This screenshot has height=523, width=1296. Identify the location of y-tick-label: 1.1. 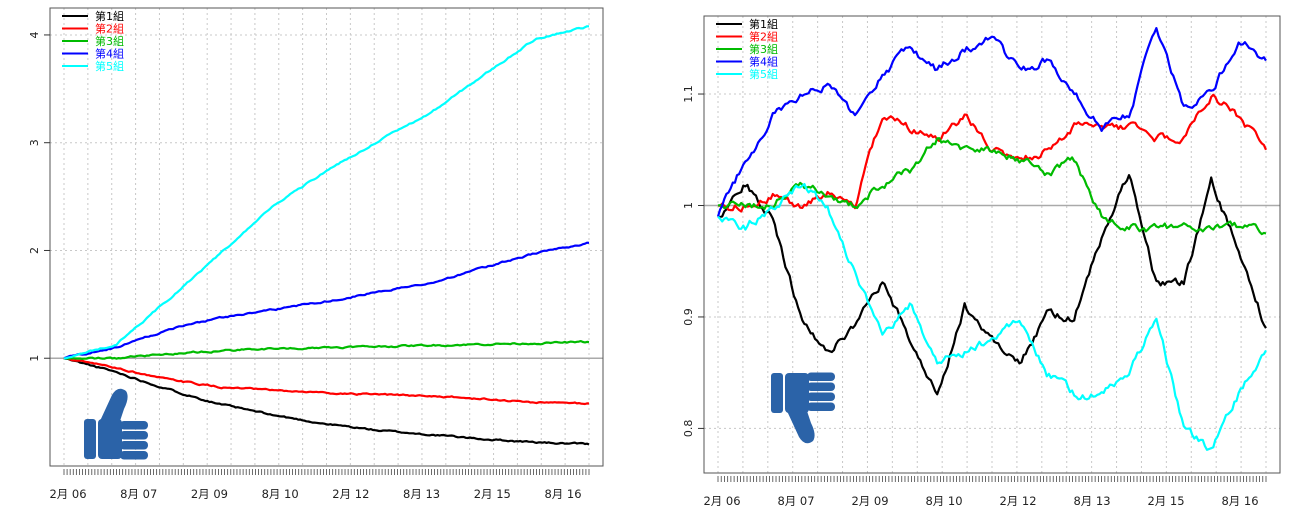
(688, 94).